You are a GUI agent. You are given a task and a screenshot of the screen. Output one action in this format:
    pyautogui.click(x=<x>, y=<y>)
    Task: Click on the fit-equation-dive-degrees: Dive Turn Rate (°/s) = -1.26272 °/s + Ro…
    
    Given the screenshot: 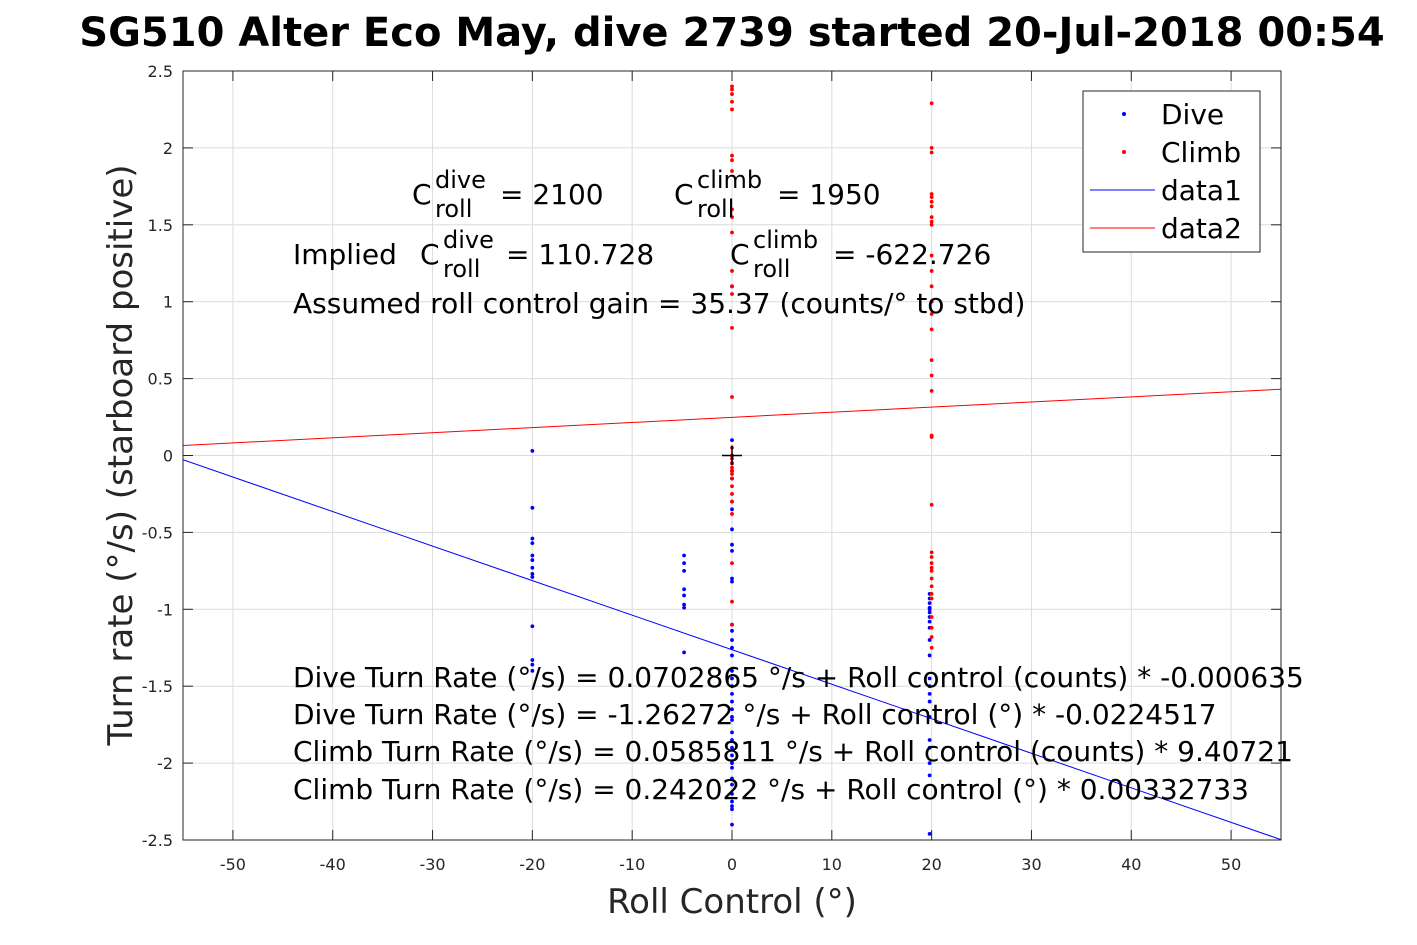 What is the action you would take?
    pyautogui.click(x=755, y=714)
    